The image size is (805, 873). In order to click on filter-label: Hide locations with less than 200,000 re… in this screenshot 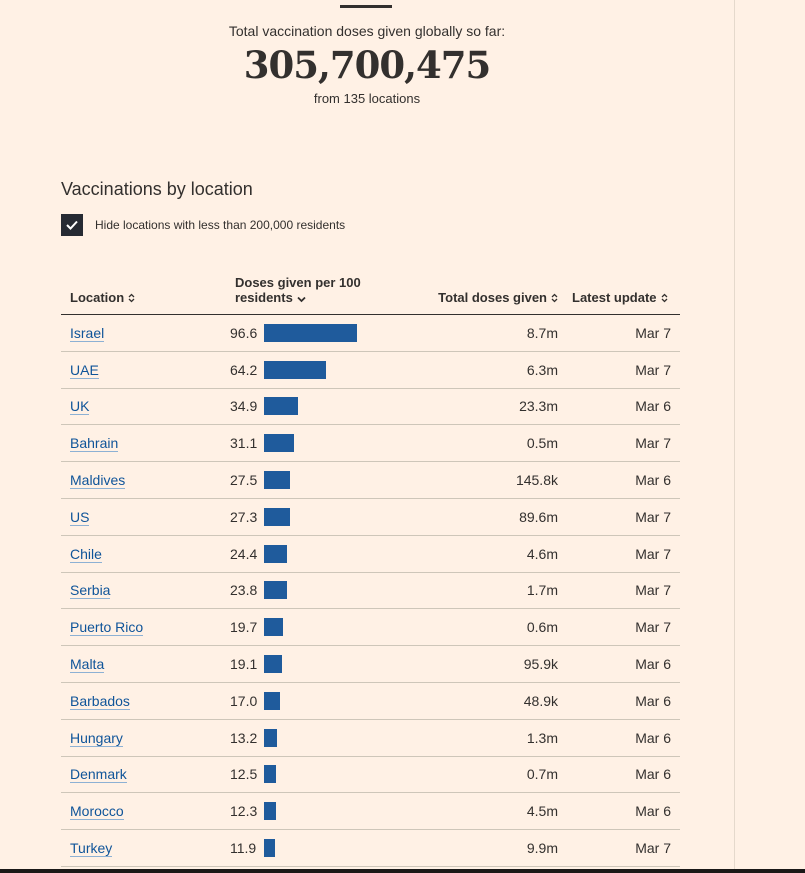, I will do `click(220, 224)`.